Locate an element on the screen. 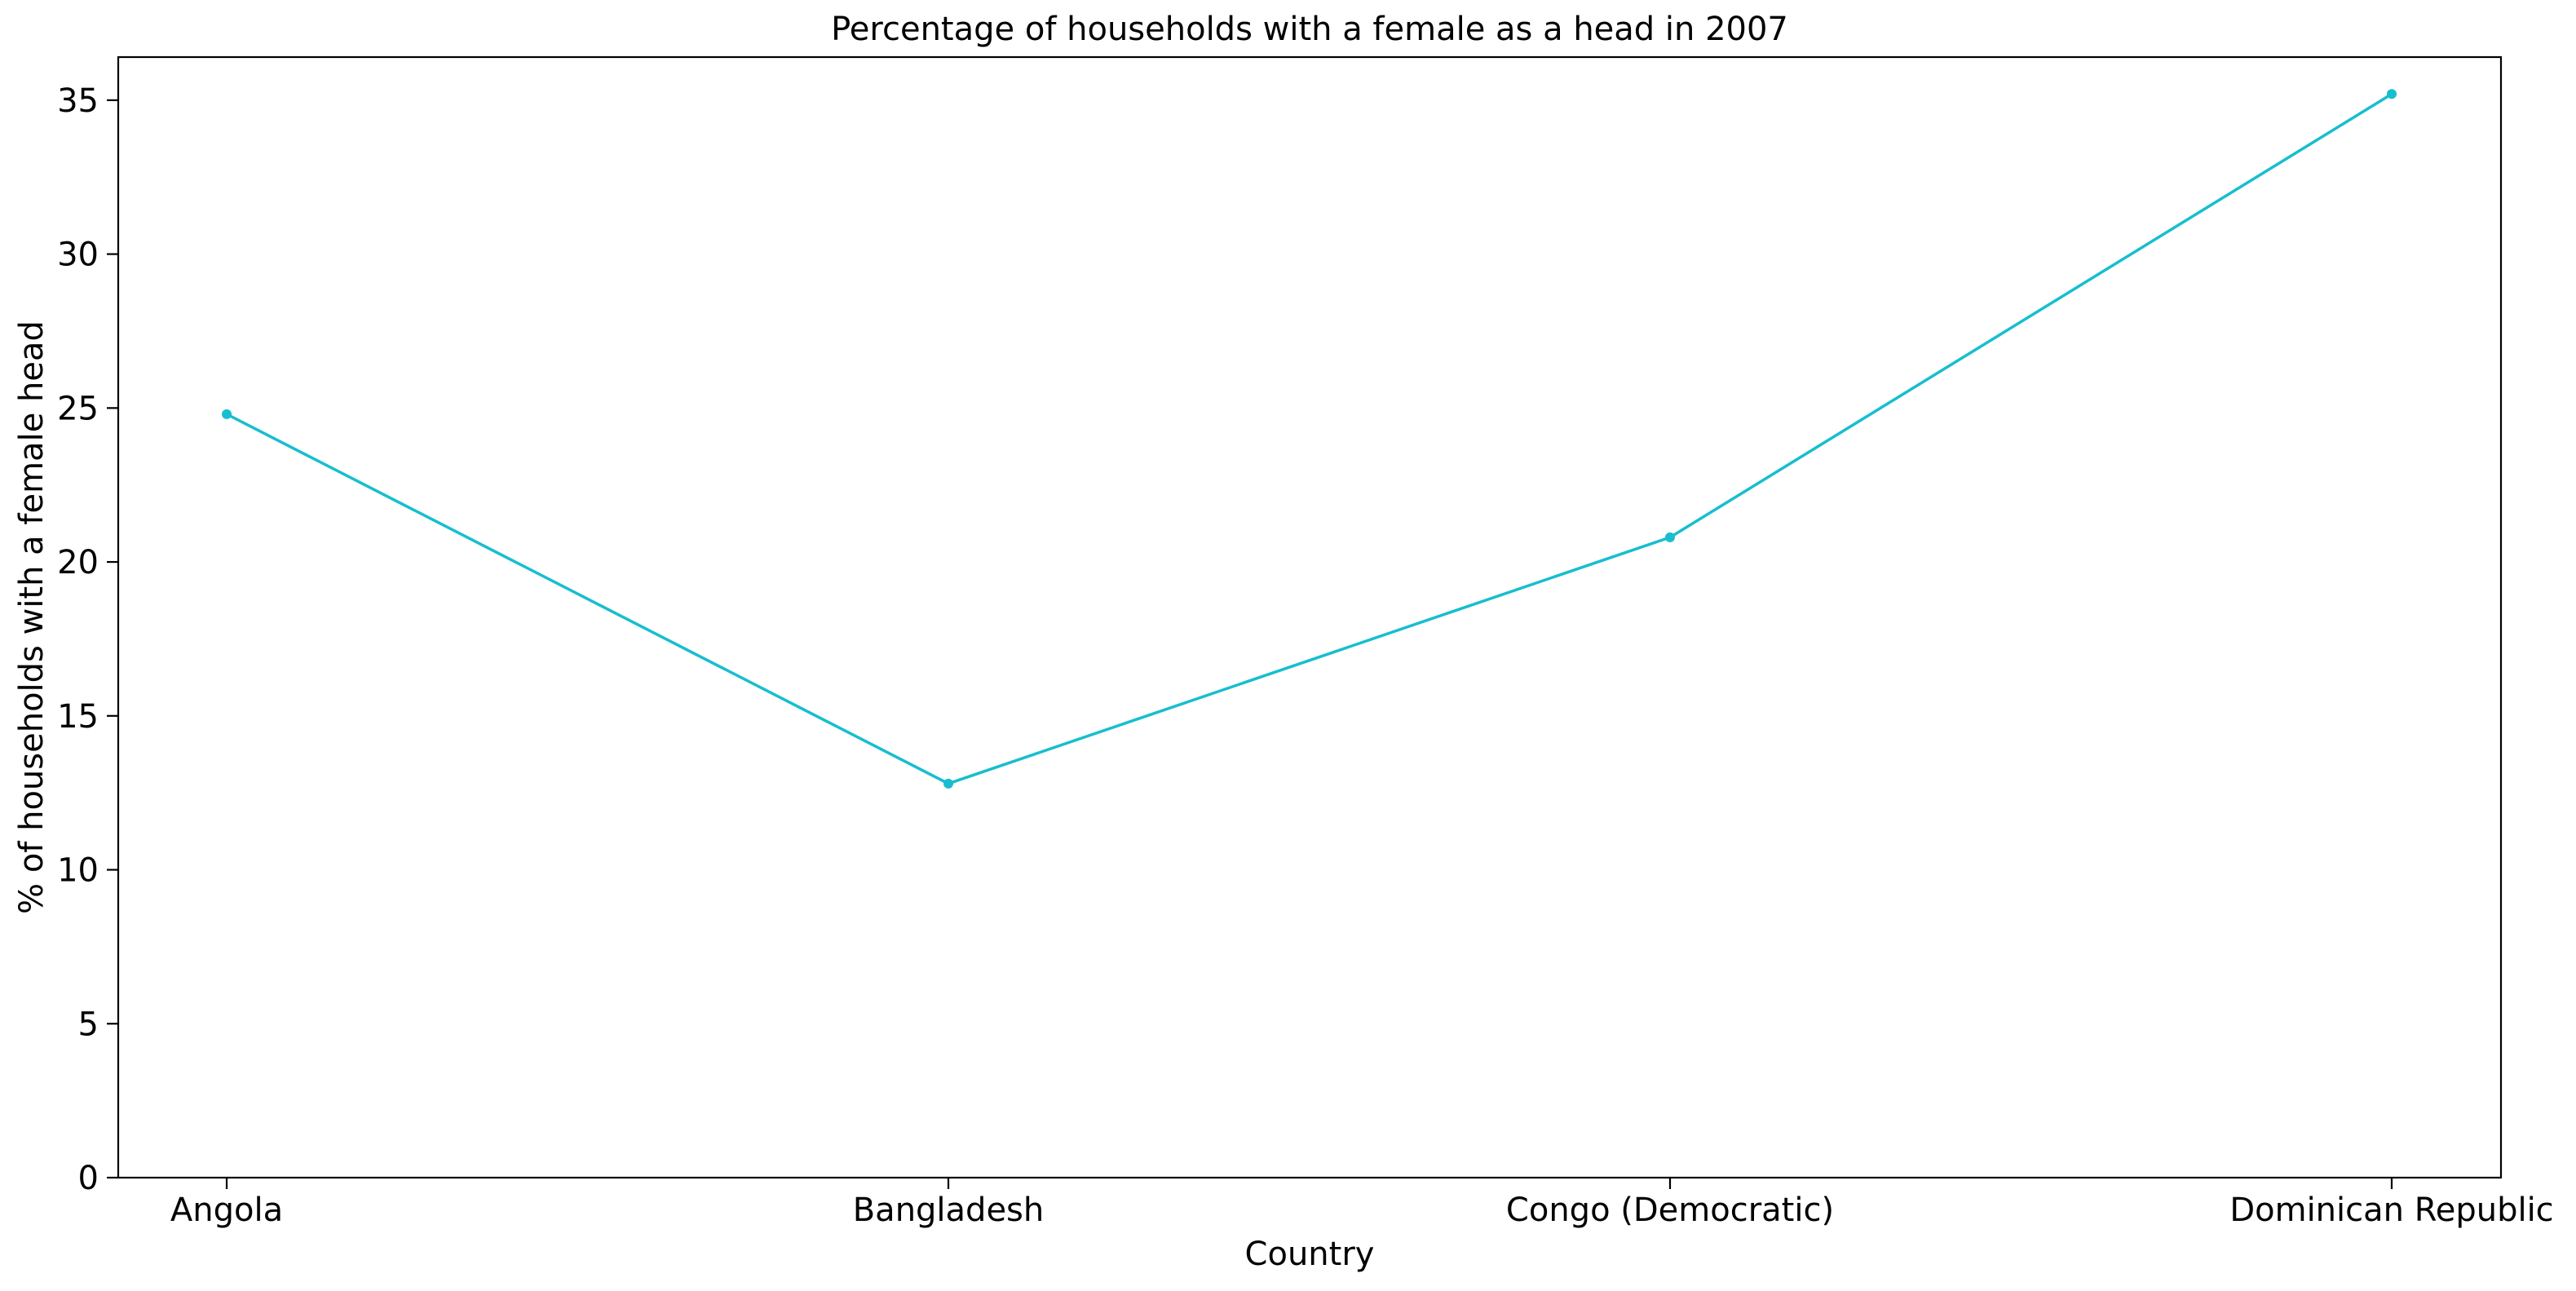 The width and height of the screenshot is (2576, 1291). y-tick-label: 35 is located at coordinates (78, 101).